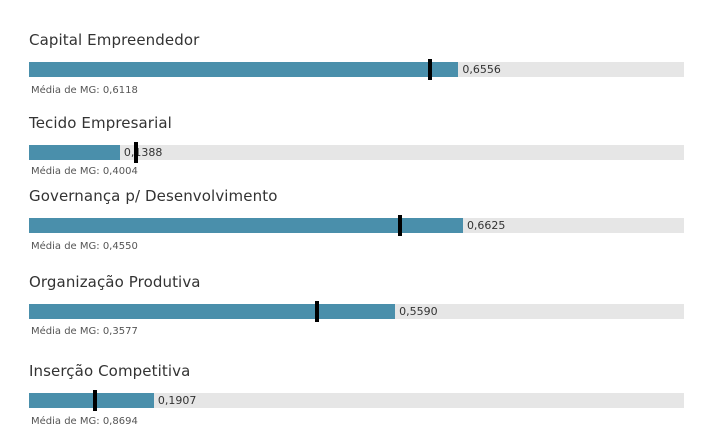 Image resolution: width=716 pixels, height=434 pixels. I want to click on bar-track: 0,6625, so click(356, 225).